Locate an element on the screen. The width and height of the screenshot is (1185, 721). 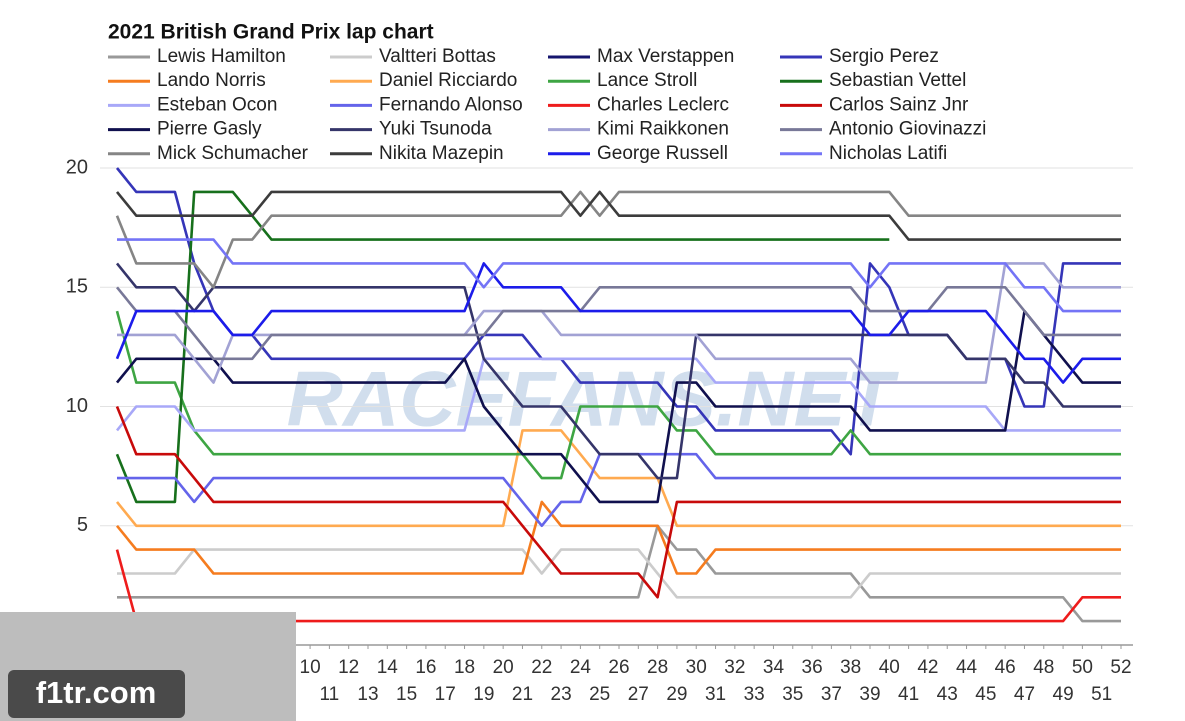
x-tick-label: 18 is located at coordinates (464, 667).